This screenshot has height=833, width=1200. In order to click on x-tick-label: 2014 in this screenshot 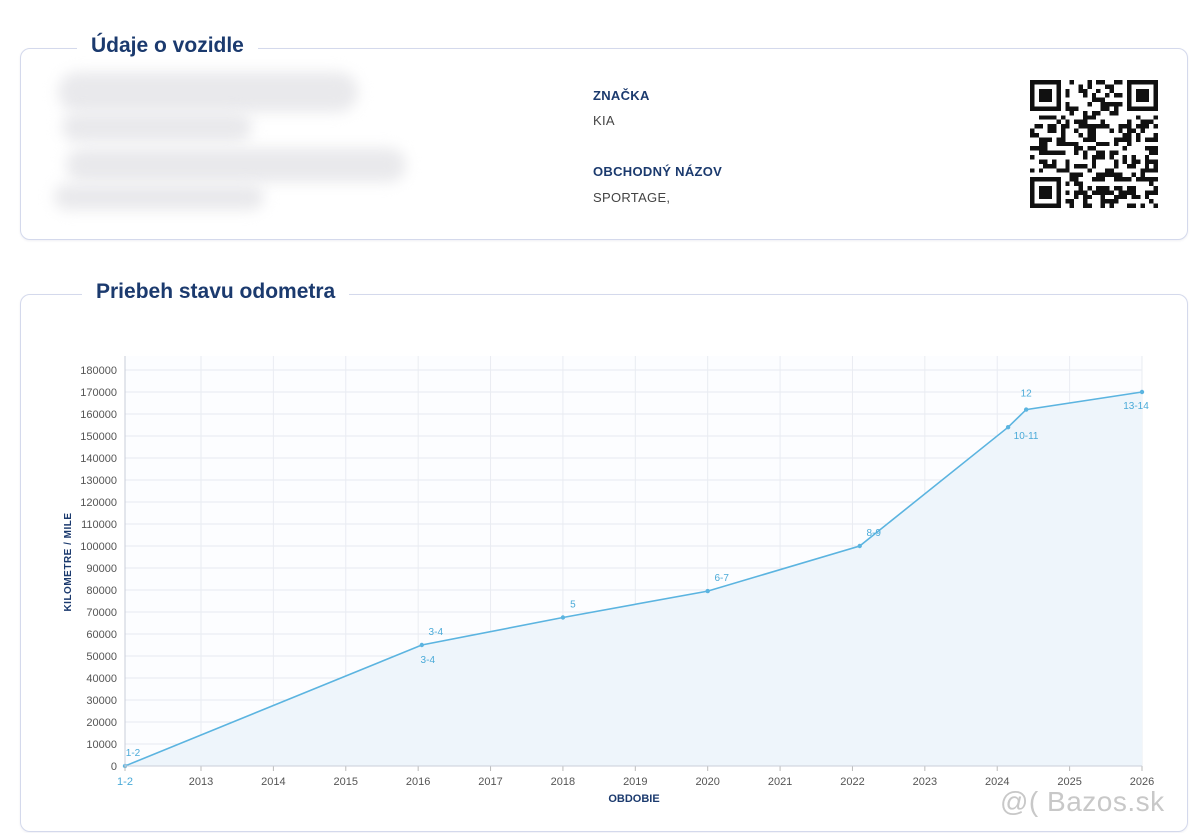, I will do `click(273, 782)`.